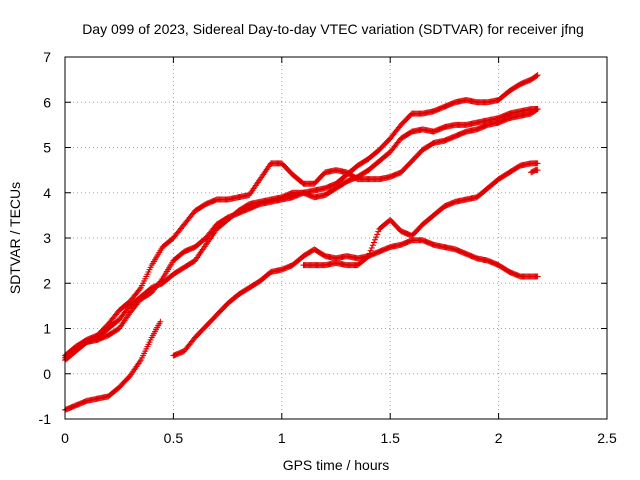  Describe the element at coordinates (282, 438) in the screenshot. I see `x-tick-label: 1` at that location.